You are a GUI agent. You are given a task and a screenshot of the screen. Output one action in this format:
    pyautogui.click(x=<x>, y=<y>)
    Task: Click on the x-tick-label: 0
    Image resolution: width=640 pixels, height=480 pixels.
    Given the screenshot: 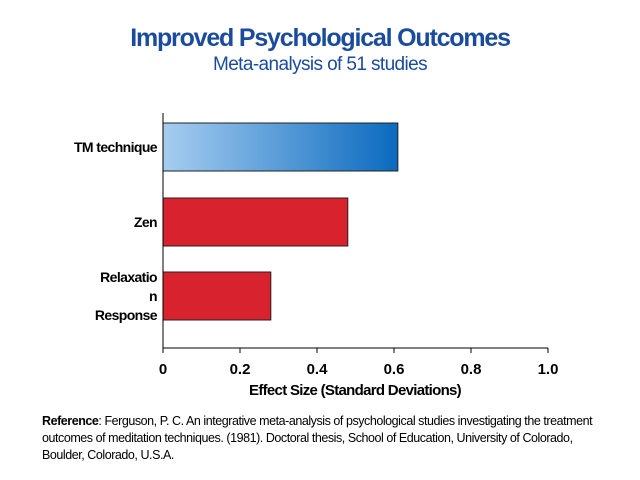 What is the action you would take?
    pyautogui.click(x=163, y=369)
    